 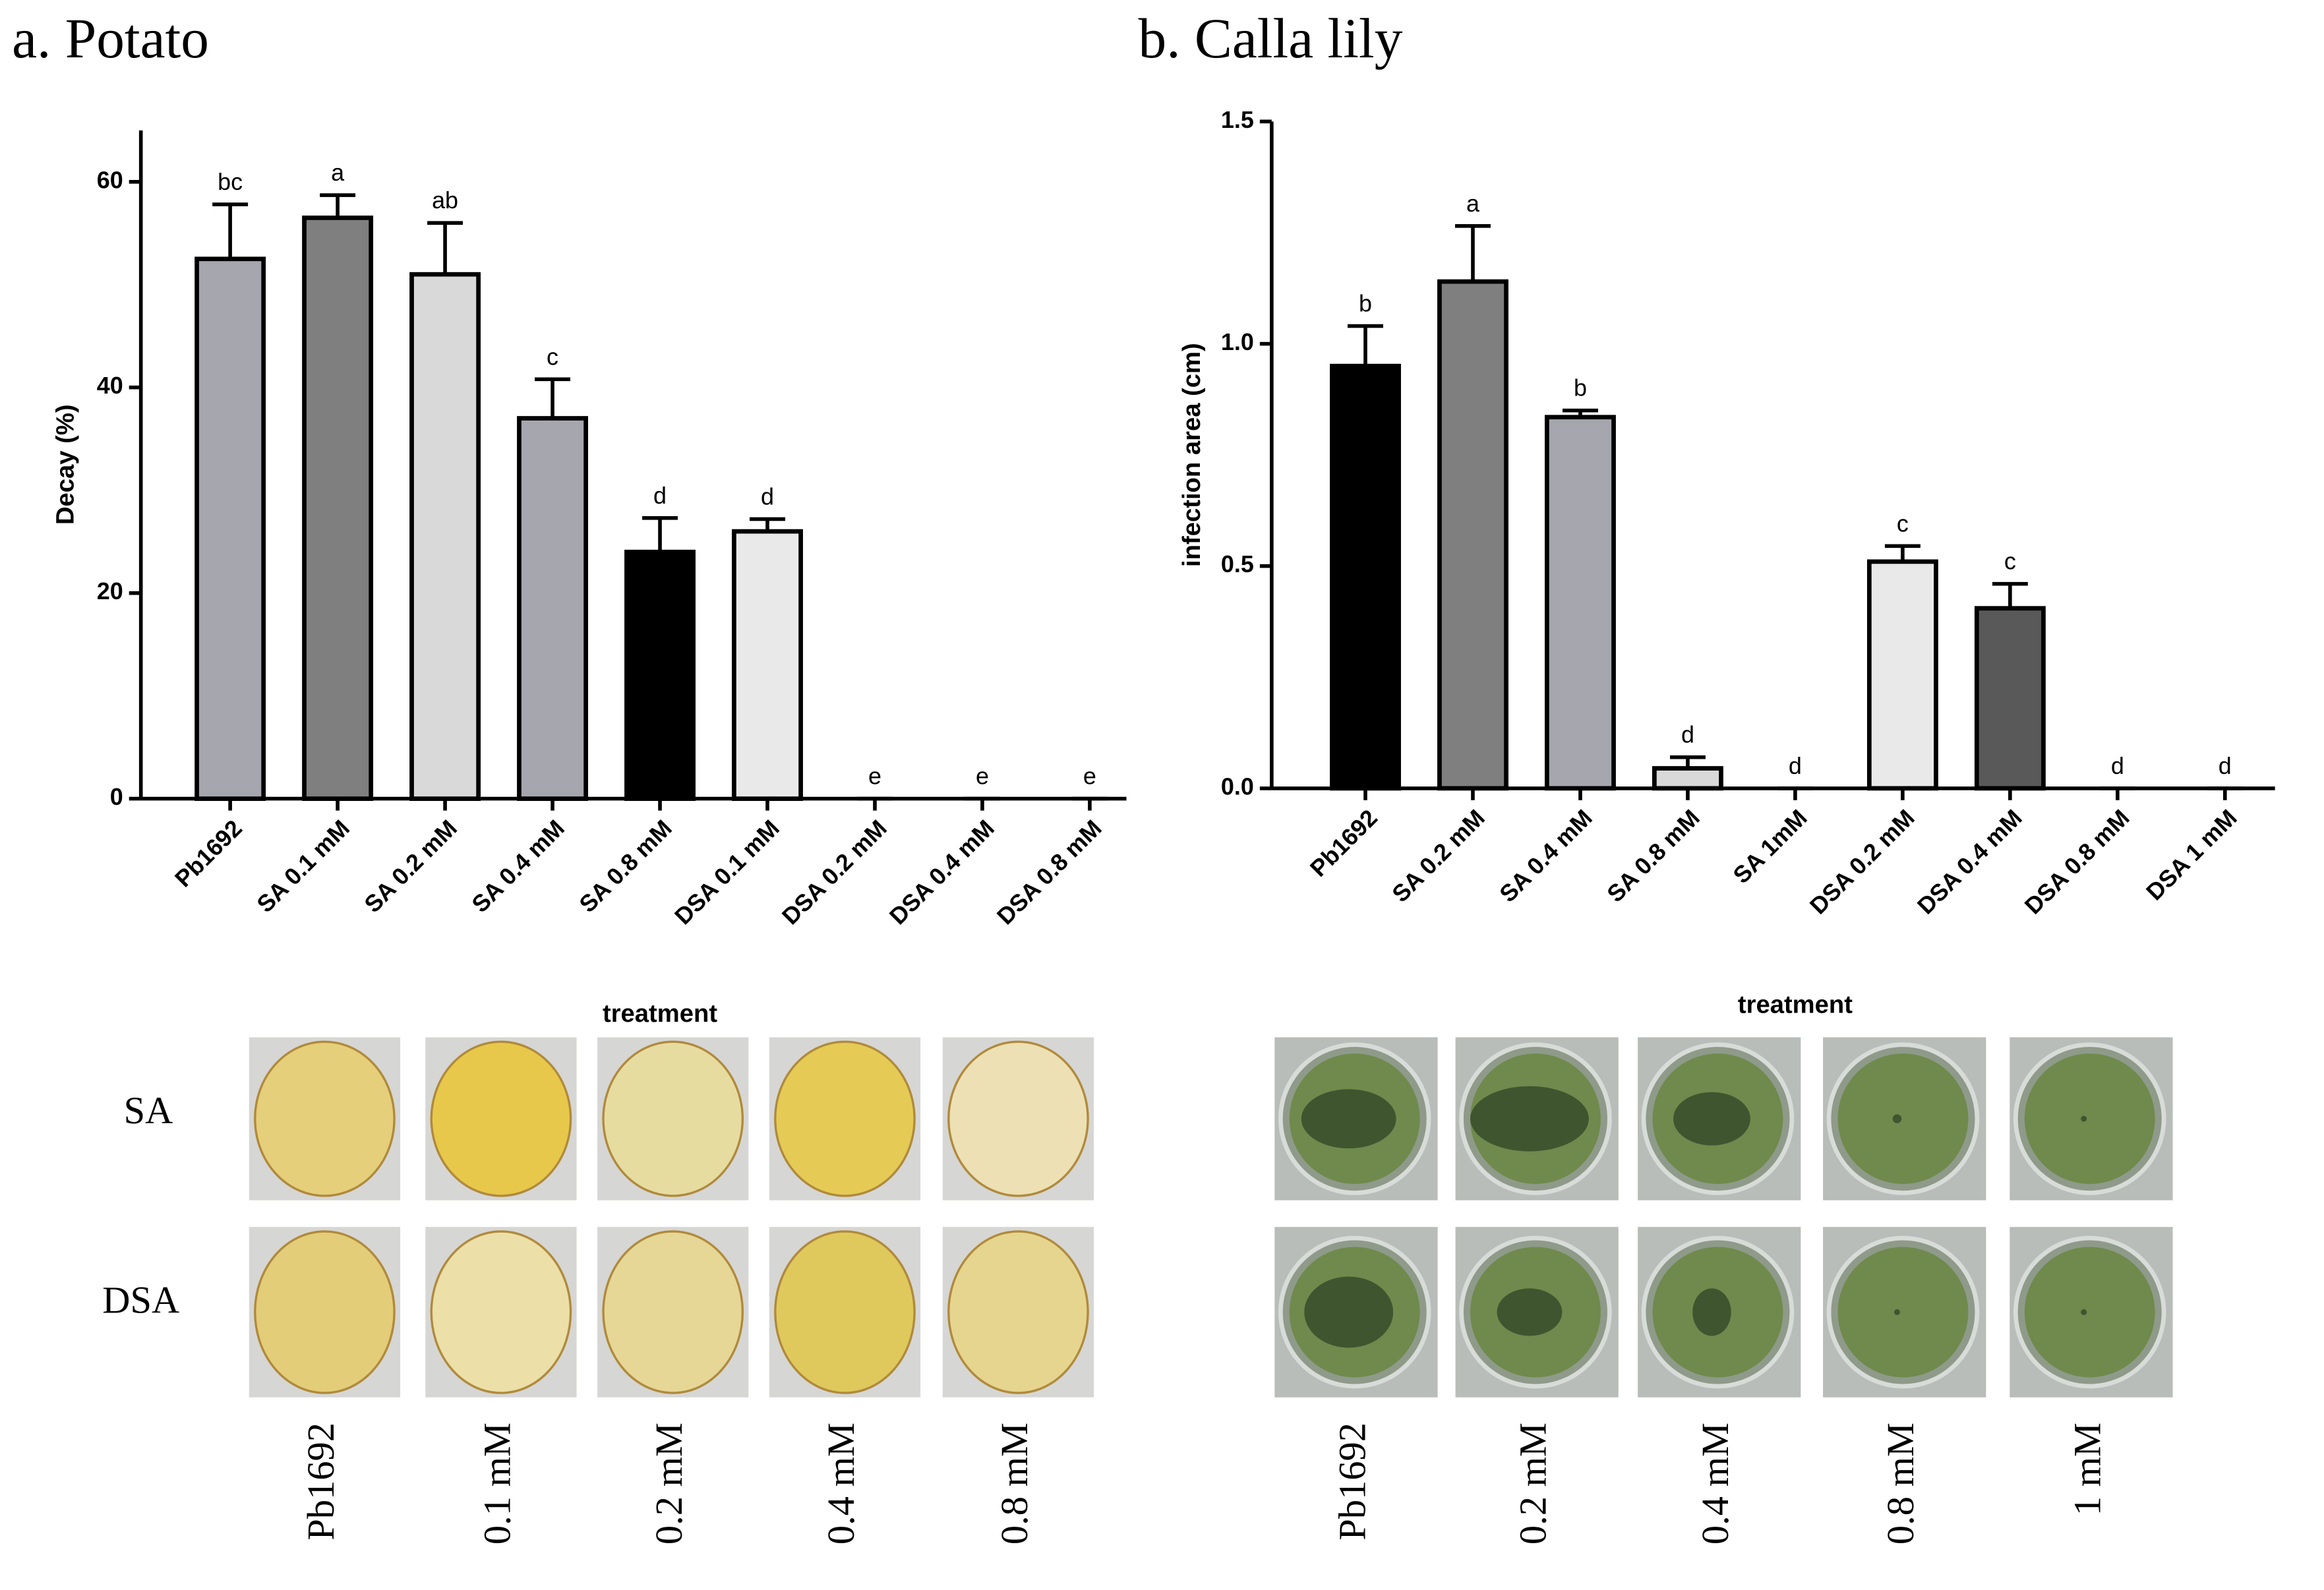 I want to click on significance-letter: bc, so click(x=230, y=182).